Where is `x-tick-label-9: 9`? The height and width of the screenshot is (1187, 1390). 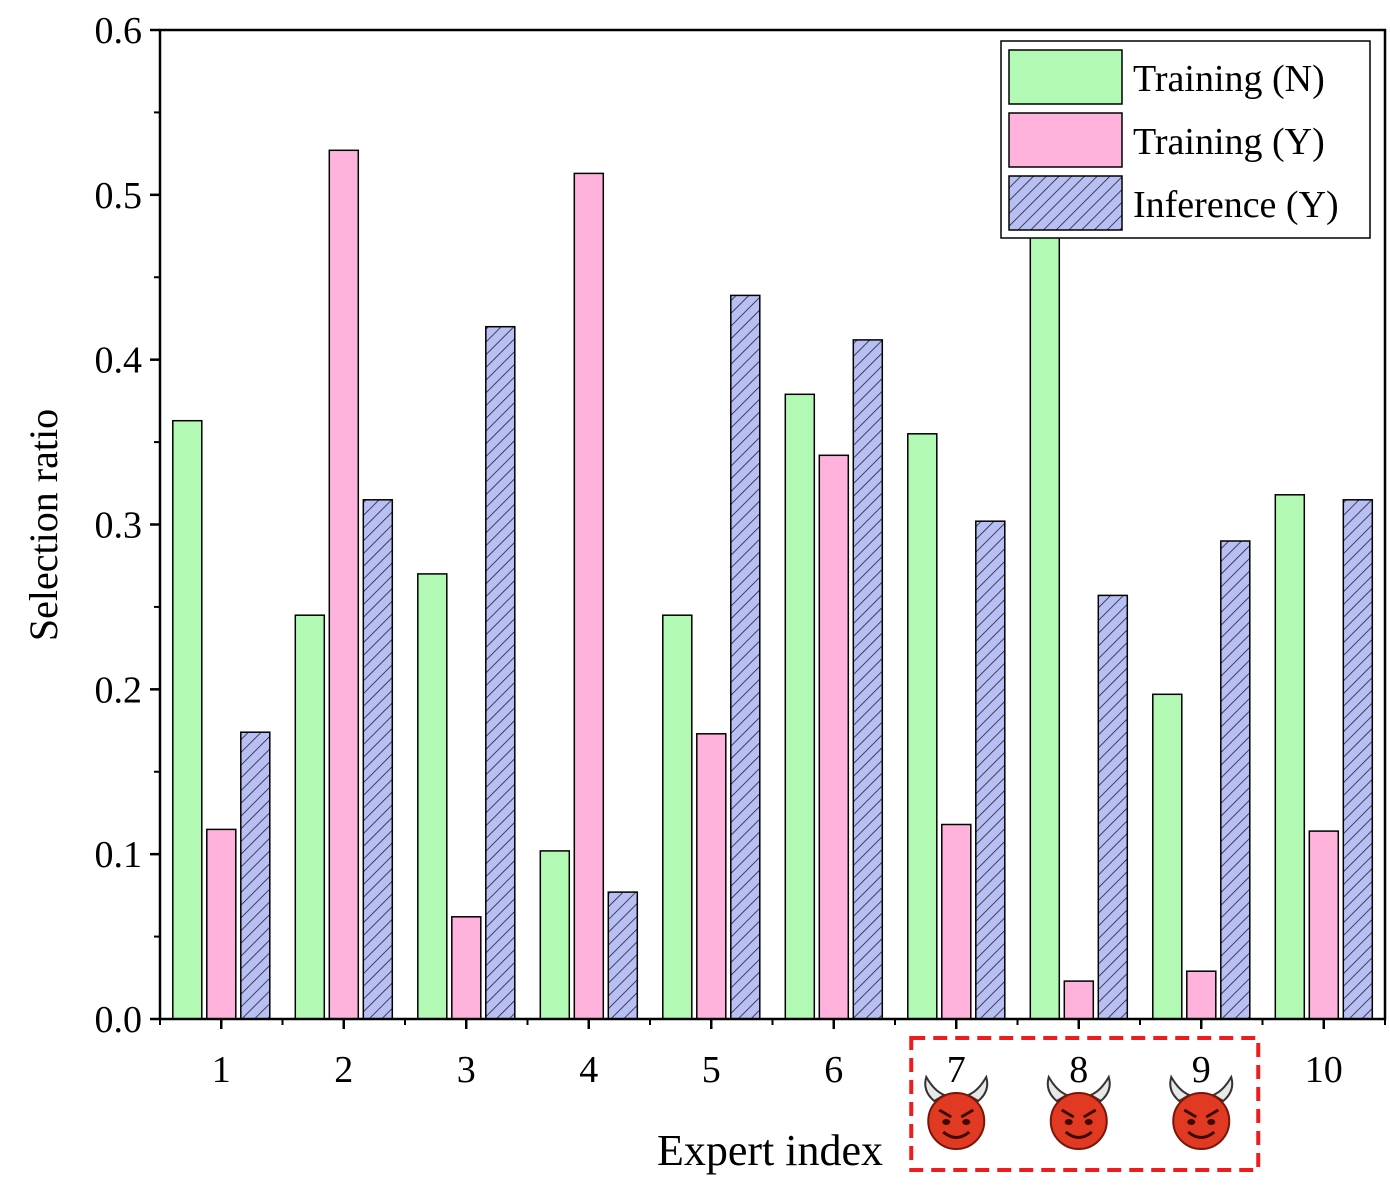
x-tick-label-9: 9 is located at coordinates (1201, 1070).